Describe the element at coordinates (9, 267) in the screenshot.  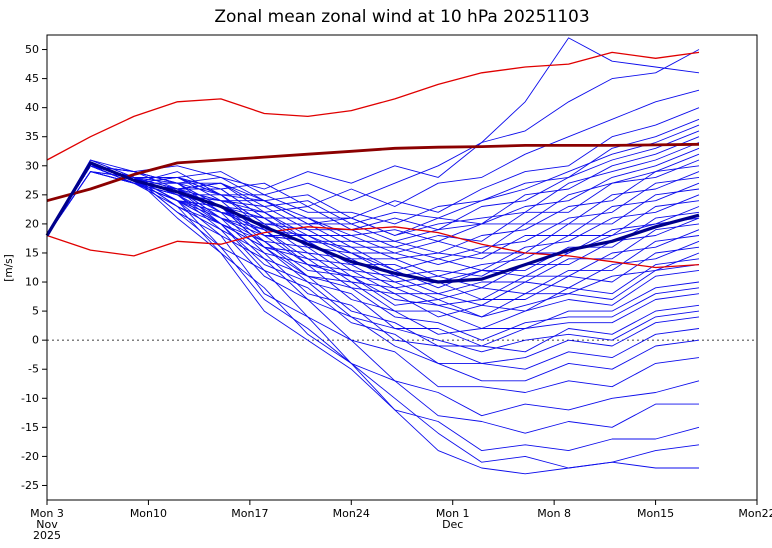
I see `y-axis-label: [m/s]` at that location.